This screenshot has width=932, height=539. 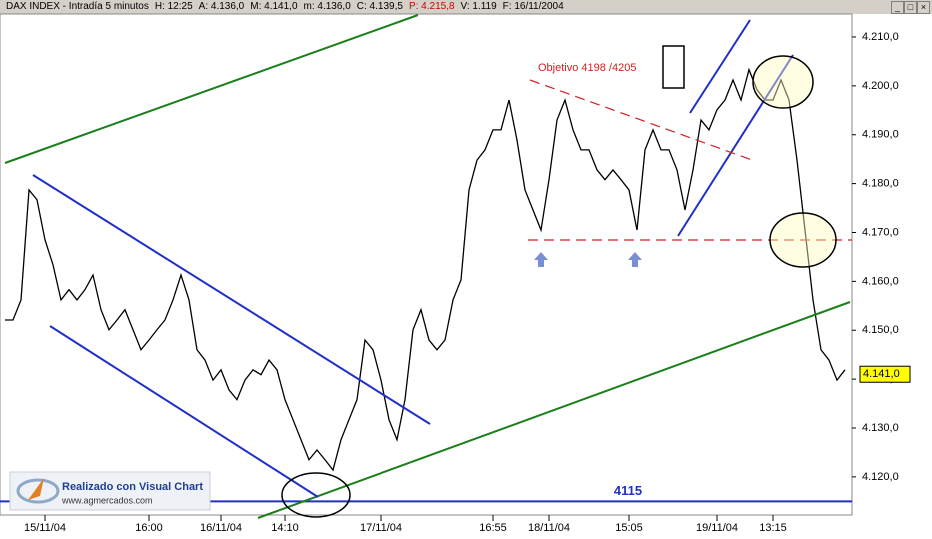 I want to click on header-field: H: 12:25, so click(x=173, y=6).